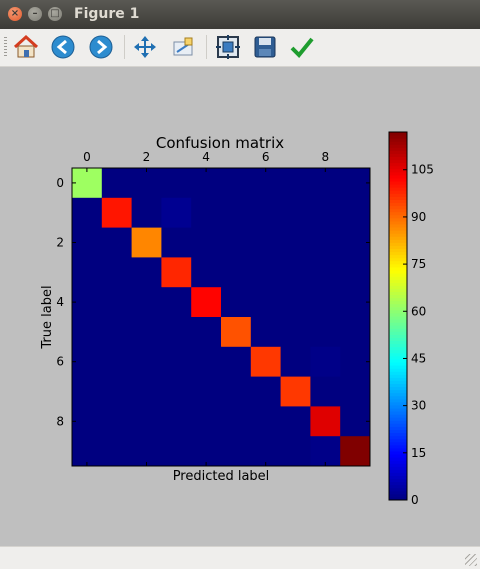 The image size is (480, 569). Describe the element at coordinates (15, 14) in the screenshot. I see `close-icon: ×` at that location.